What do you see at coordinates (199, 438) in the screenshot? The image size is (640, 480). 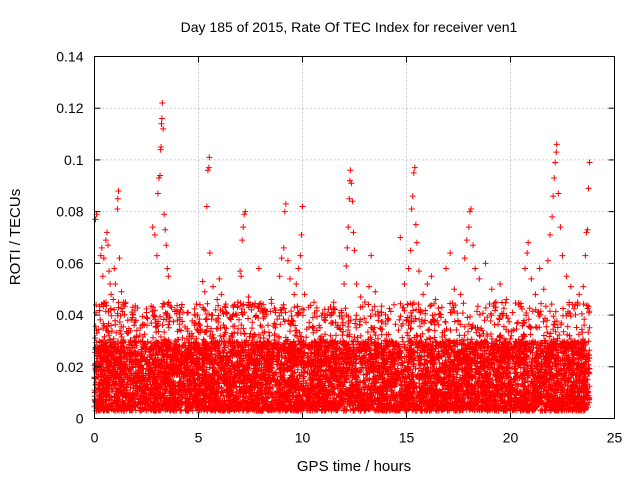 I see `x-tick-label: 5` at bounding box center [199, 438].